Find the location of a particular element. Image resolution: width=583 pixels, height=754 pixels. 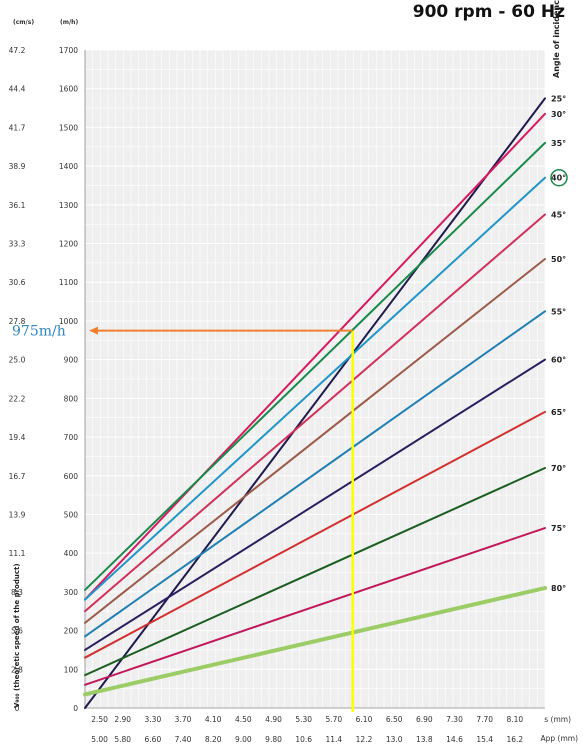

series-label: 45° is located at coordinates (558, 215).